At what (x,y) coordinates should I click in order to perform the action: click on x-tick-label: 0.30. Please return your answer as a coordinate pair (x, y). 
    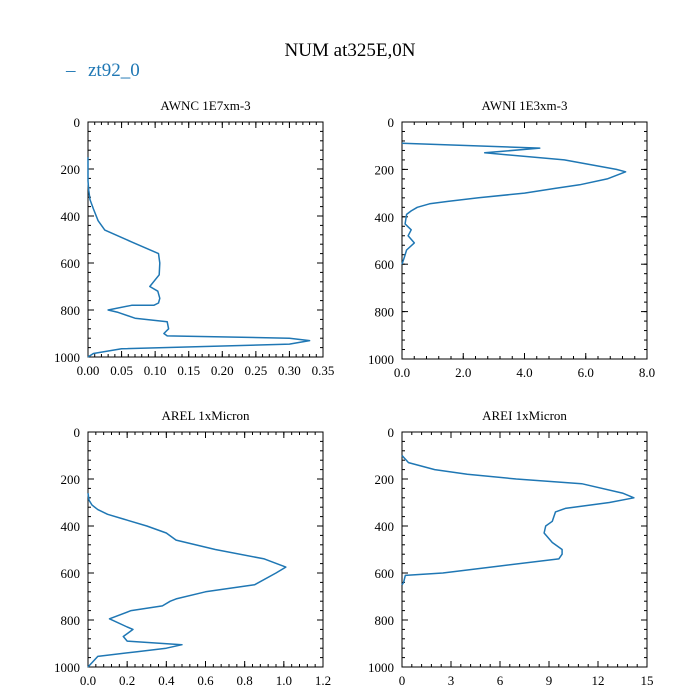
    Looking at the image, I should click on (289, 370).